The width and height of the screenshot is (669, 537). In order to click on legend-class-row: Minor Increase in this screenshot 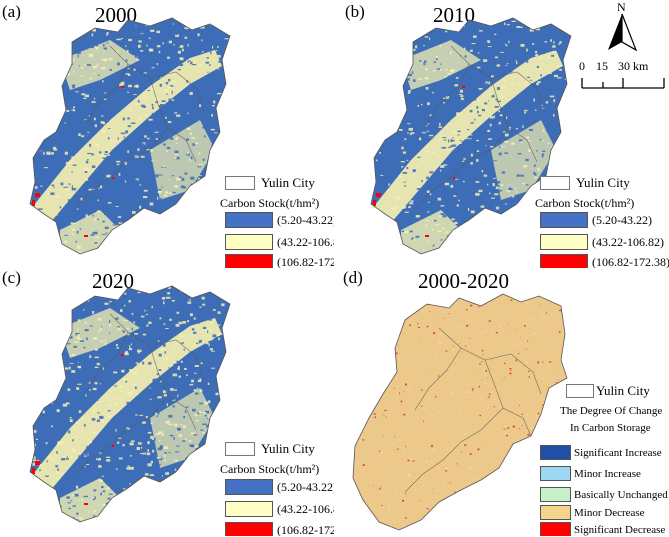, I will do `click(590, 473)`.